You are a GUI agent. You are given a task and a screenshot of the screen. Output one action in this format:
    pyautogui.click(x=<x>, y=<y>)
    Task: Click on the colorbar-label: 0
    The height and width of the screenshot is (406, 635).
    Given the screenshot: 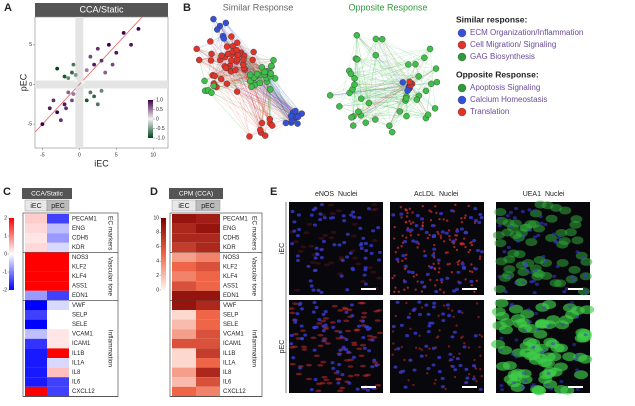 What is the action you would take?
    pyautogui.click(x=157, y=290)
    